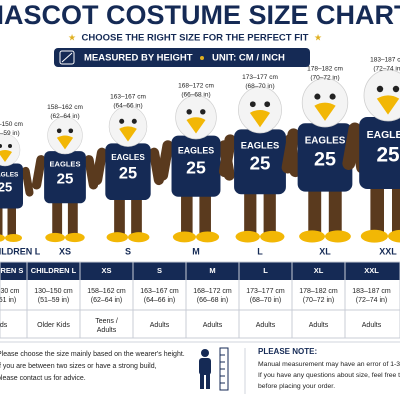  I want to click on table-header: XS, so click(106, 270).